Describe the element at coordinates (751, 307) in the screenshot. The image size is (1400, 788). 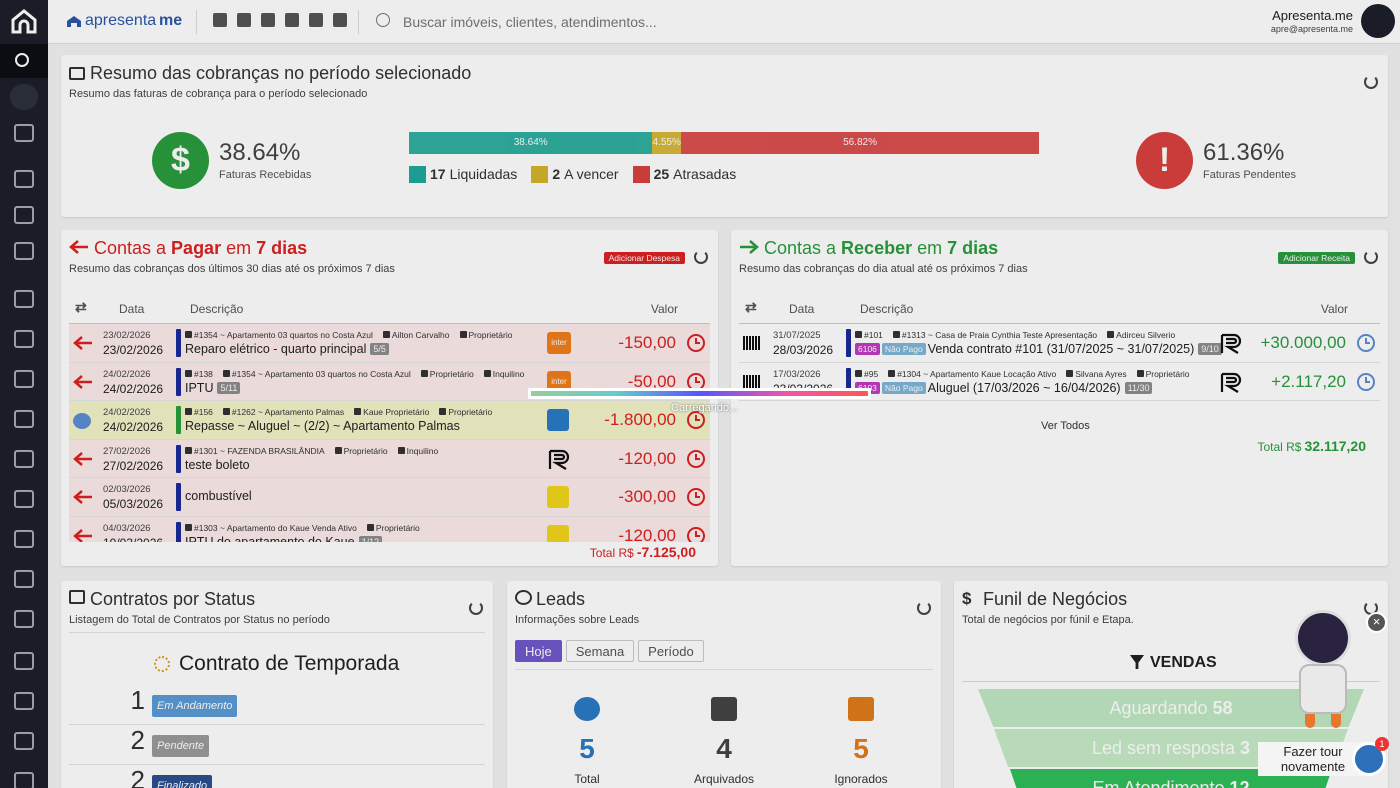
I see `col-swap: ⇄` at that location.